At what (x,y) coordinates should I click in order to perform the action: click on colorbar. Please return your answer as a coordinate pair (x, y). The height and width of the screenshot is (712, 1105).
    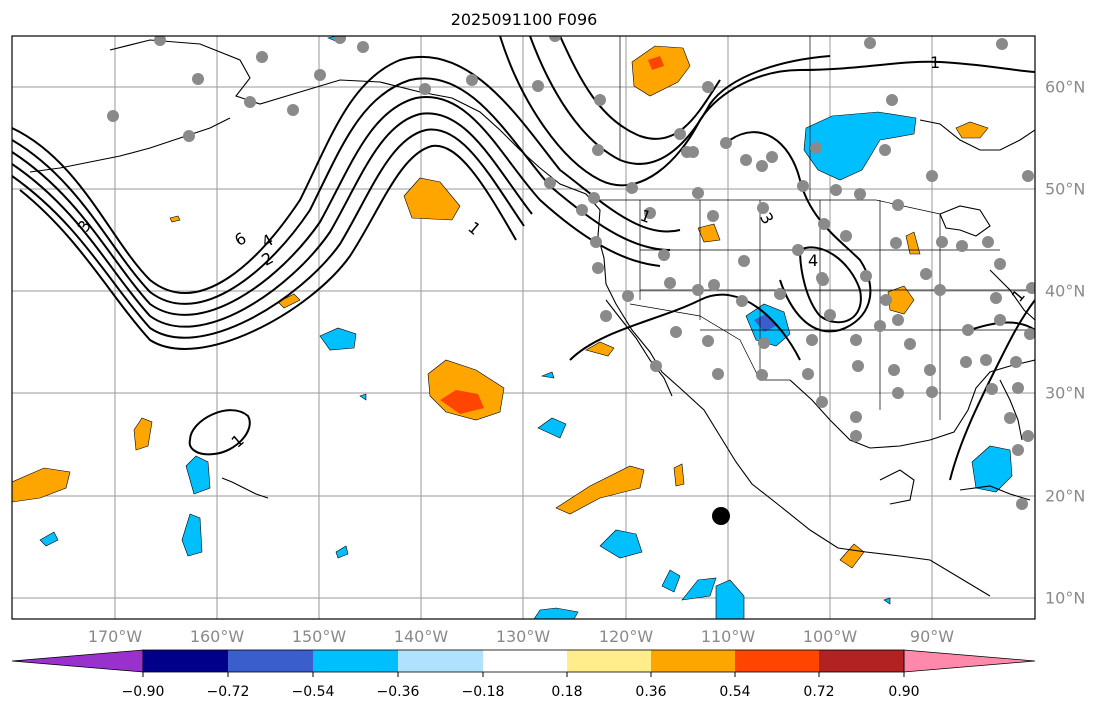
    Looking at the image, I should click on (523, 663).